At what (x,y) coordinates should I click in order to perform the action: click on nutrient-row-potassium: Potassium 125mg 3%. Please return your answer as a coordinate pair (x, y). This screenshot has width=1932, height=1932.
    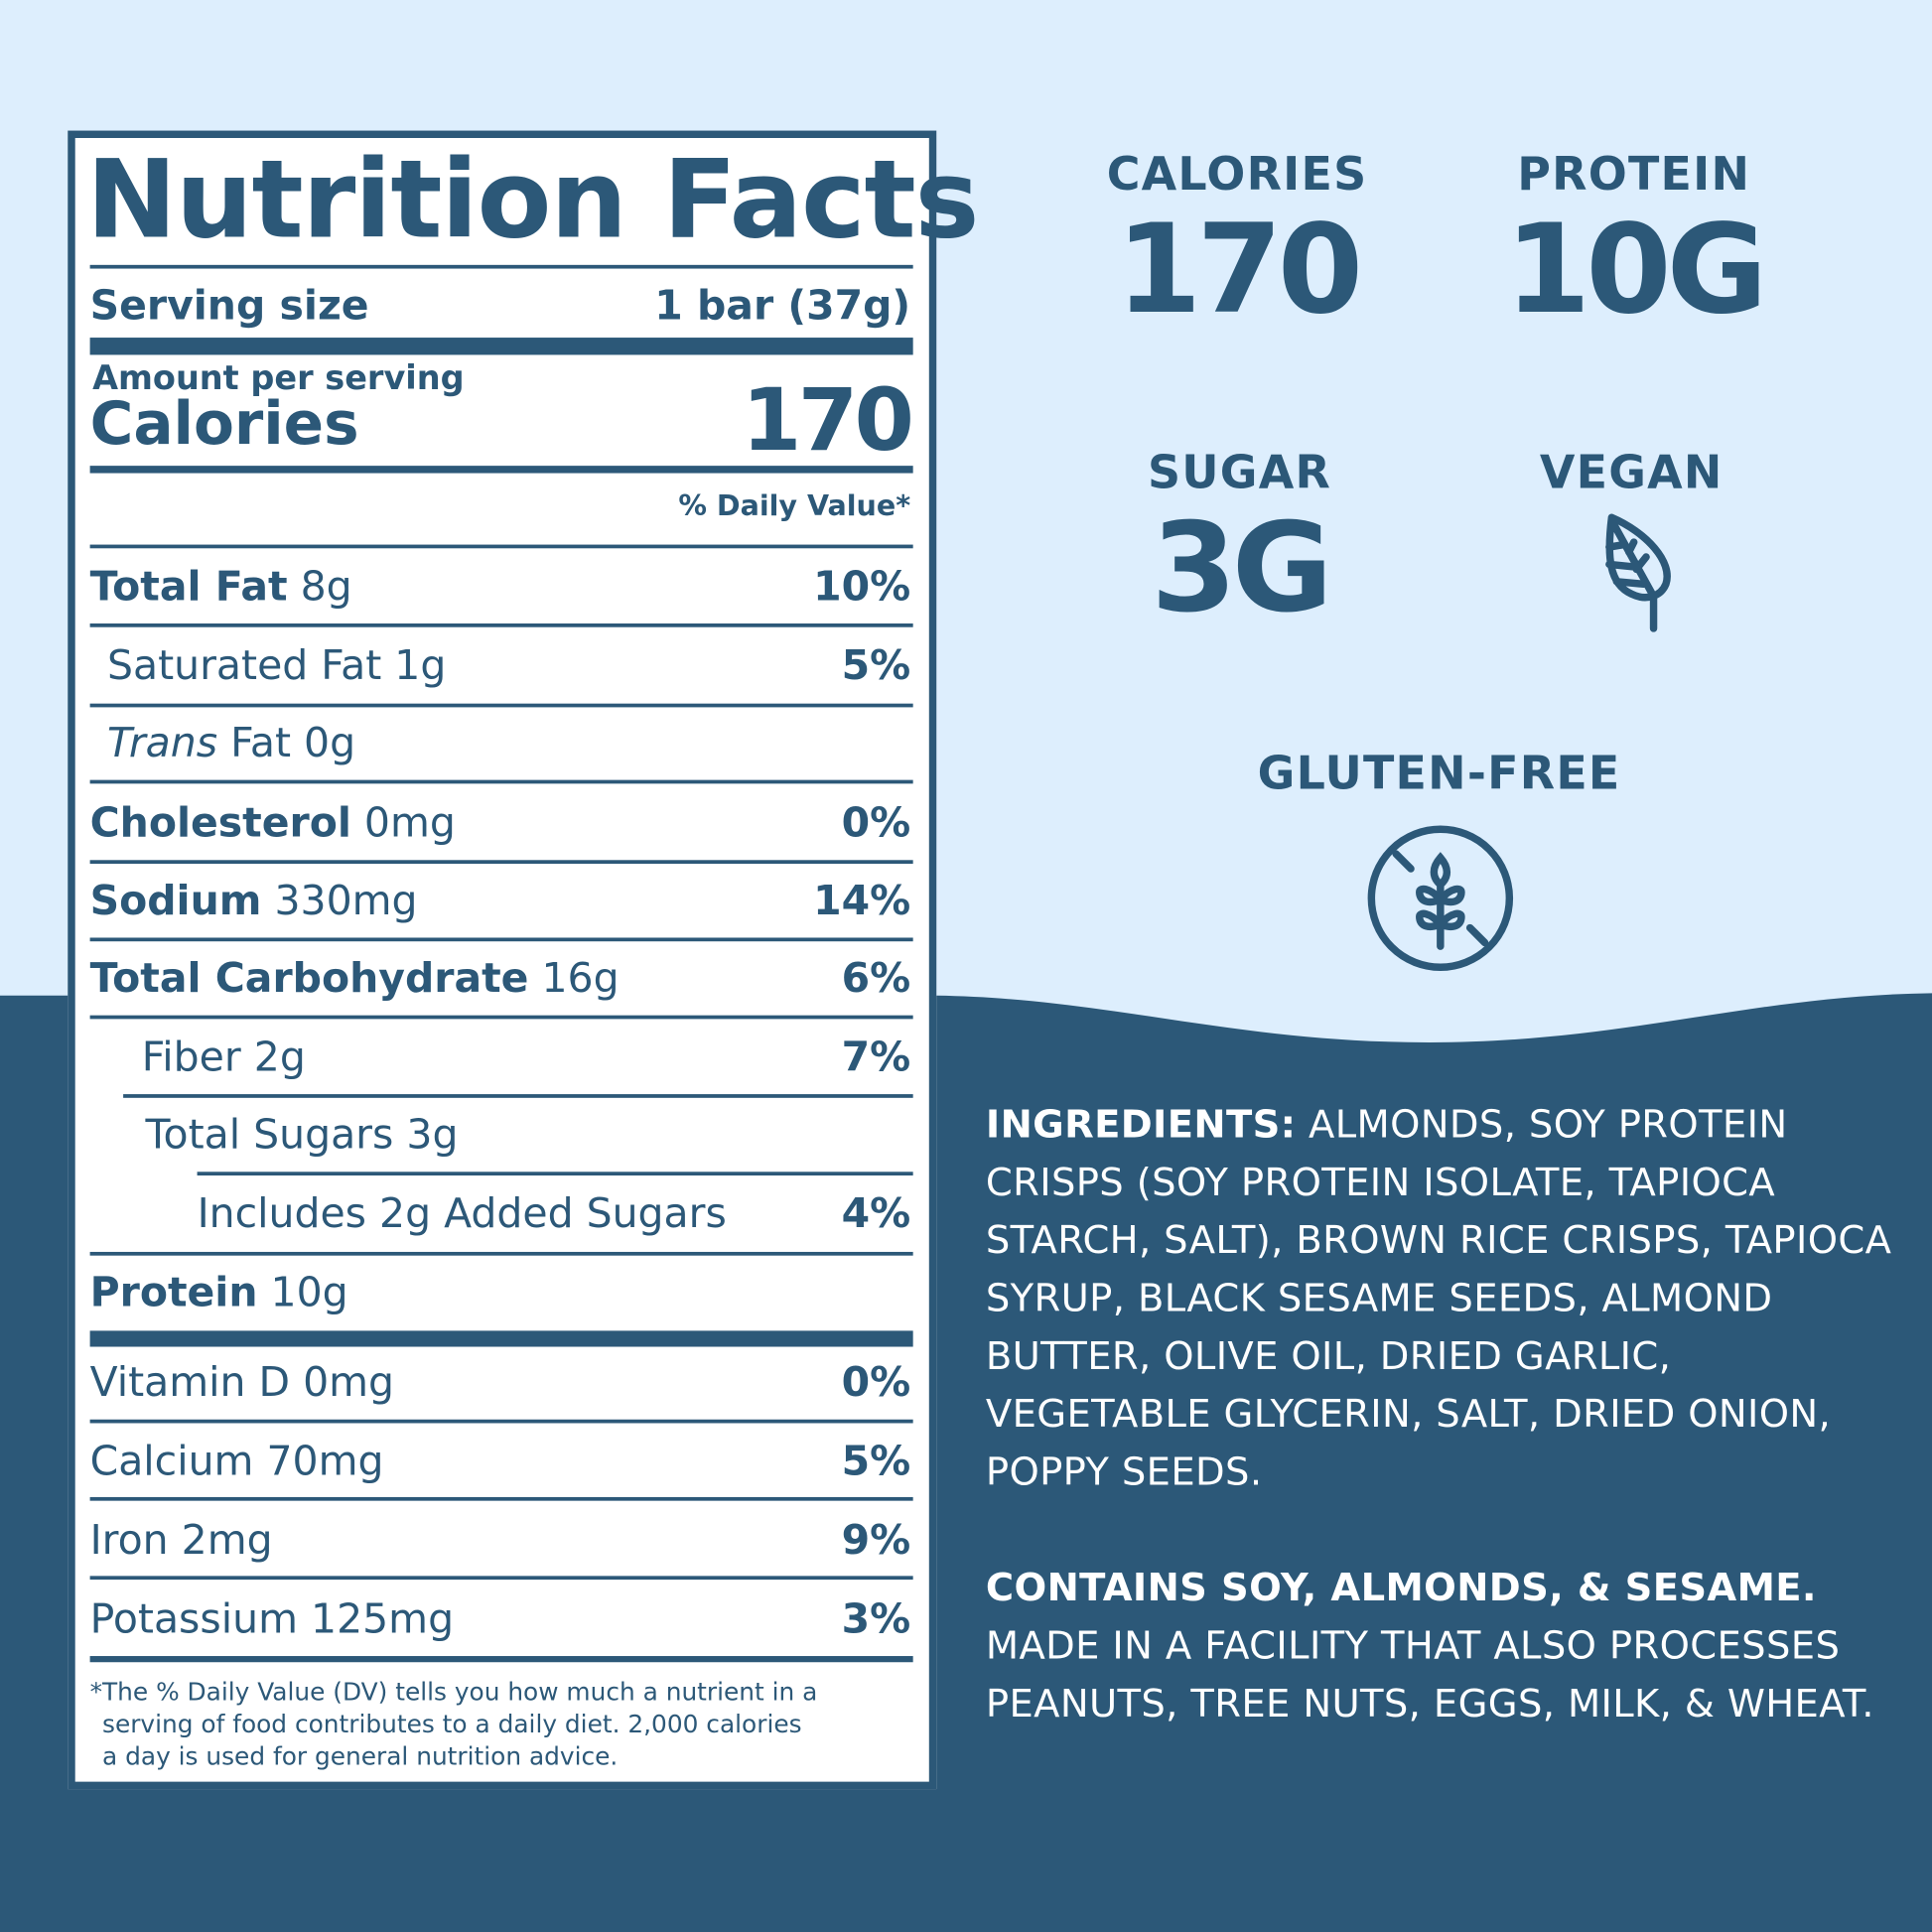
    Looking at the image, I should click on (501, 1619).